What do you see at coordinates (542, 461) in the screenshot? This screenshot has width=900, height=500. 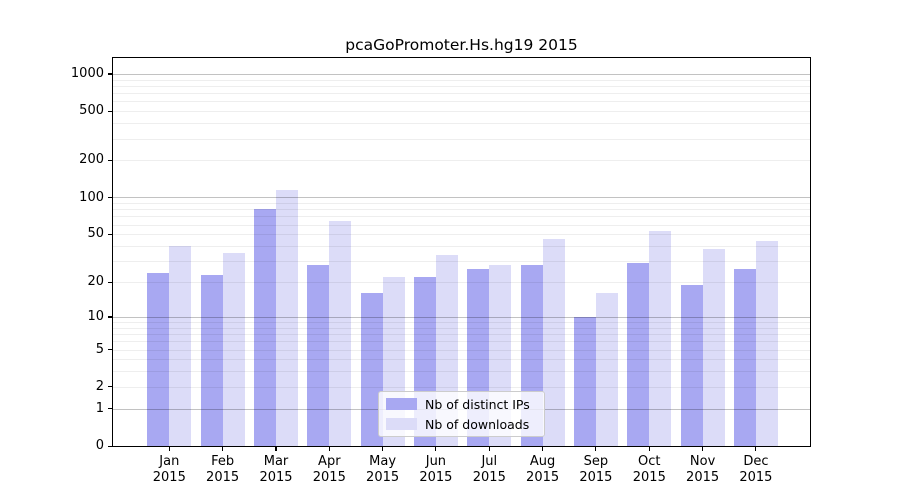 I see `x-tick-month: Aug` at bounding box center [542, 461].